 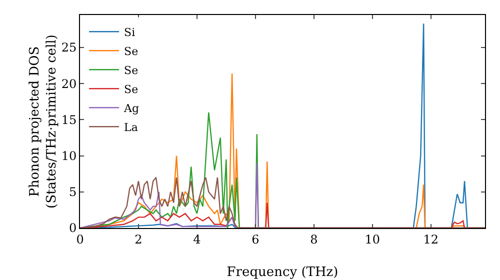 I want to click on x-tick-label: 4, so click(x=197, y=239).